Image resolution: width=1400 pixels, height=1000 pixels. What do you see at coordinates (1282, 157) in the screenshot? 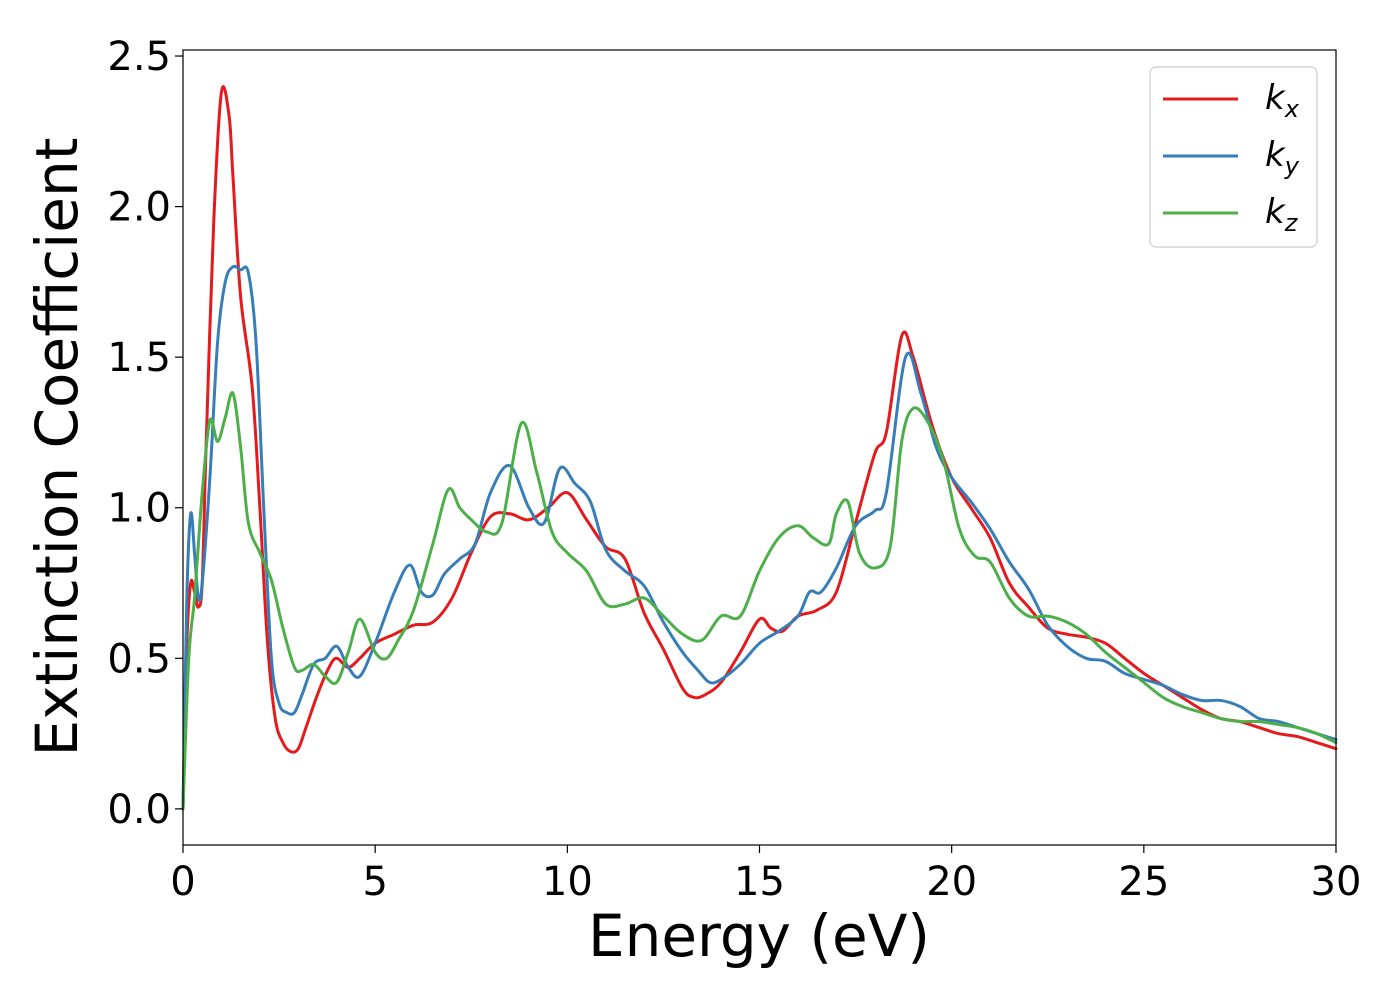
I see `legend-label-y: ky` at bounding box center [1282, 157].